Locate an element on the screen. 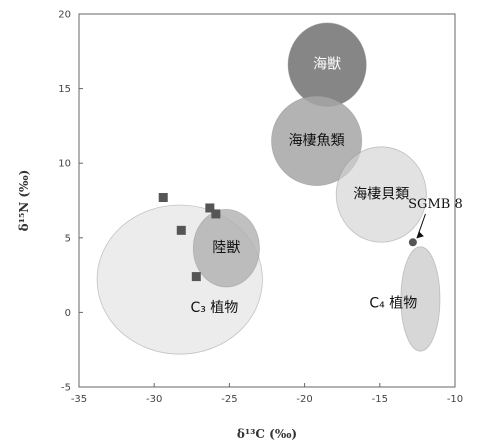 This screenshot has height=445, width=492. region-label-3: 海棲魚類 is located at coordinates (317, 141).